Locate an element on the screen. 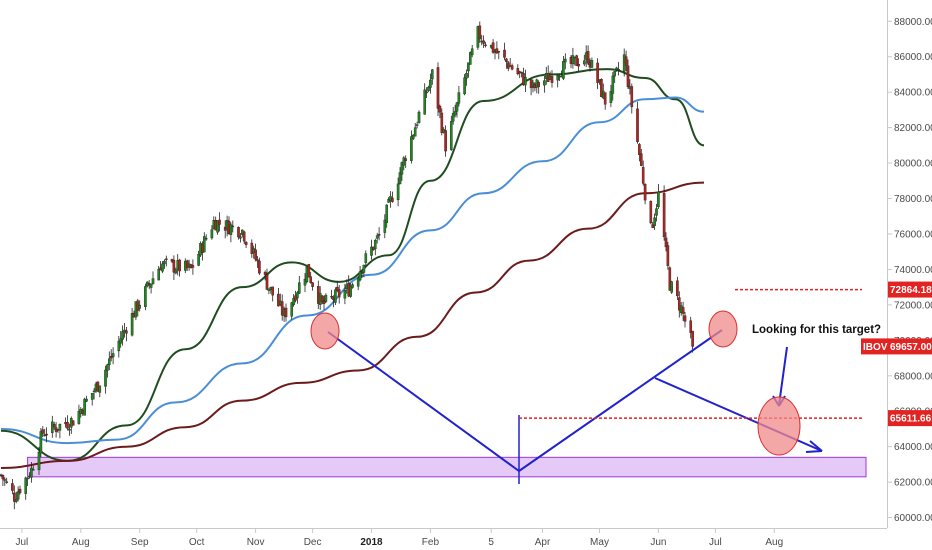  support-zone is located at coordinates (447, 467).